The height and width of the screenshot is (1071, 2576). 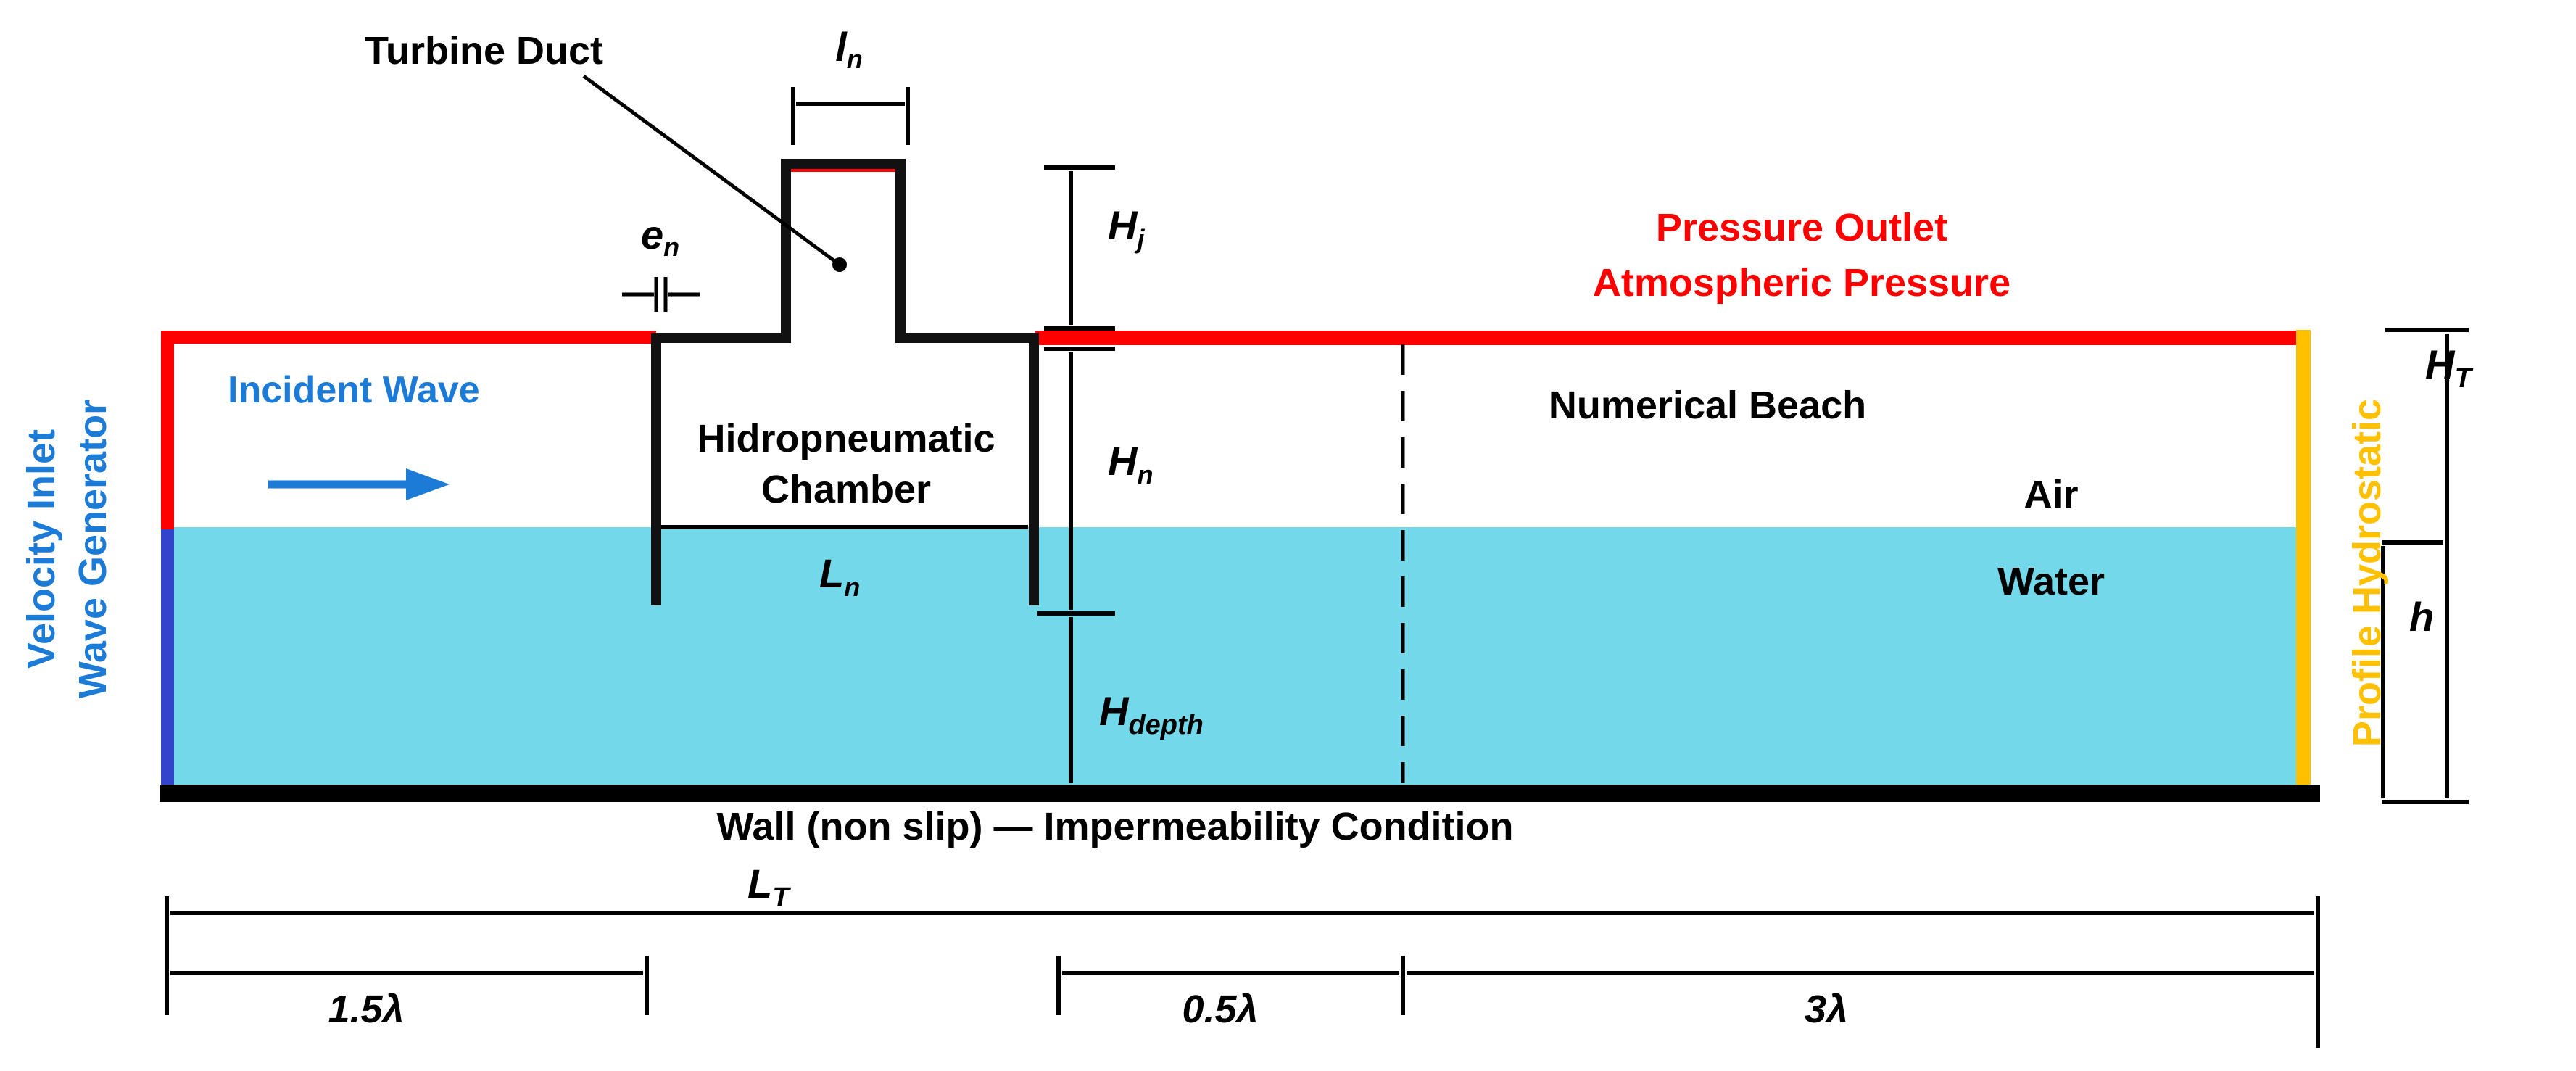 What do you see at coordinates (2051, 494) in the screenshot?
I see `air-label: Air` at bounding box center [2051, 494].